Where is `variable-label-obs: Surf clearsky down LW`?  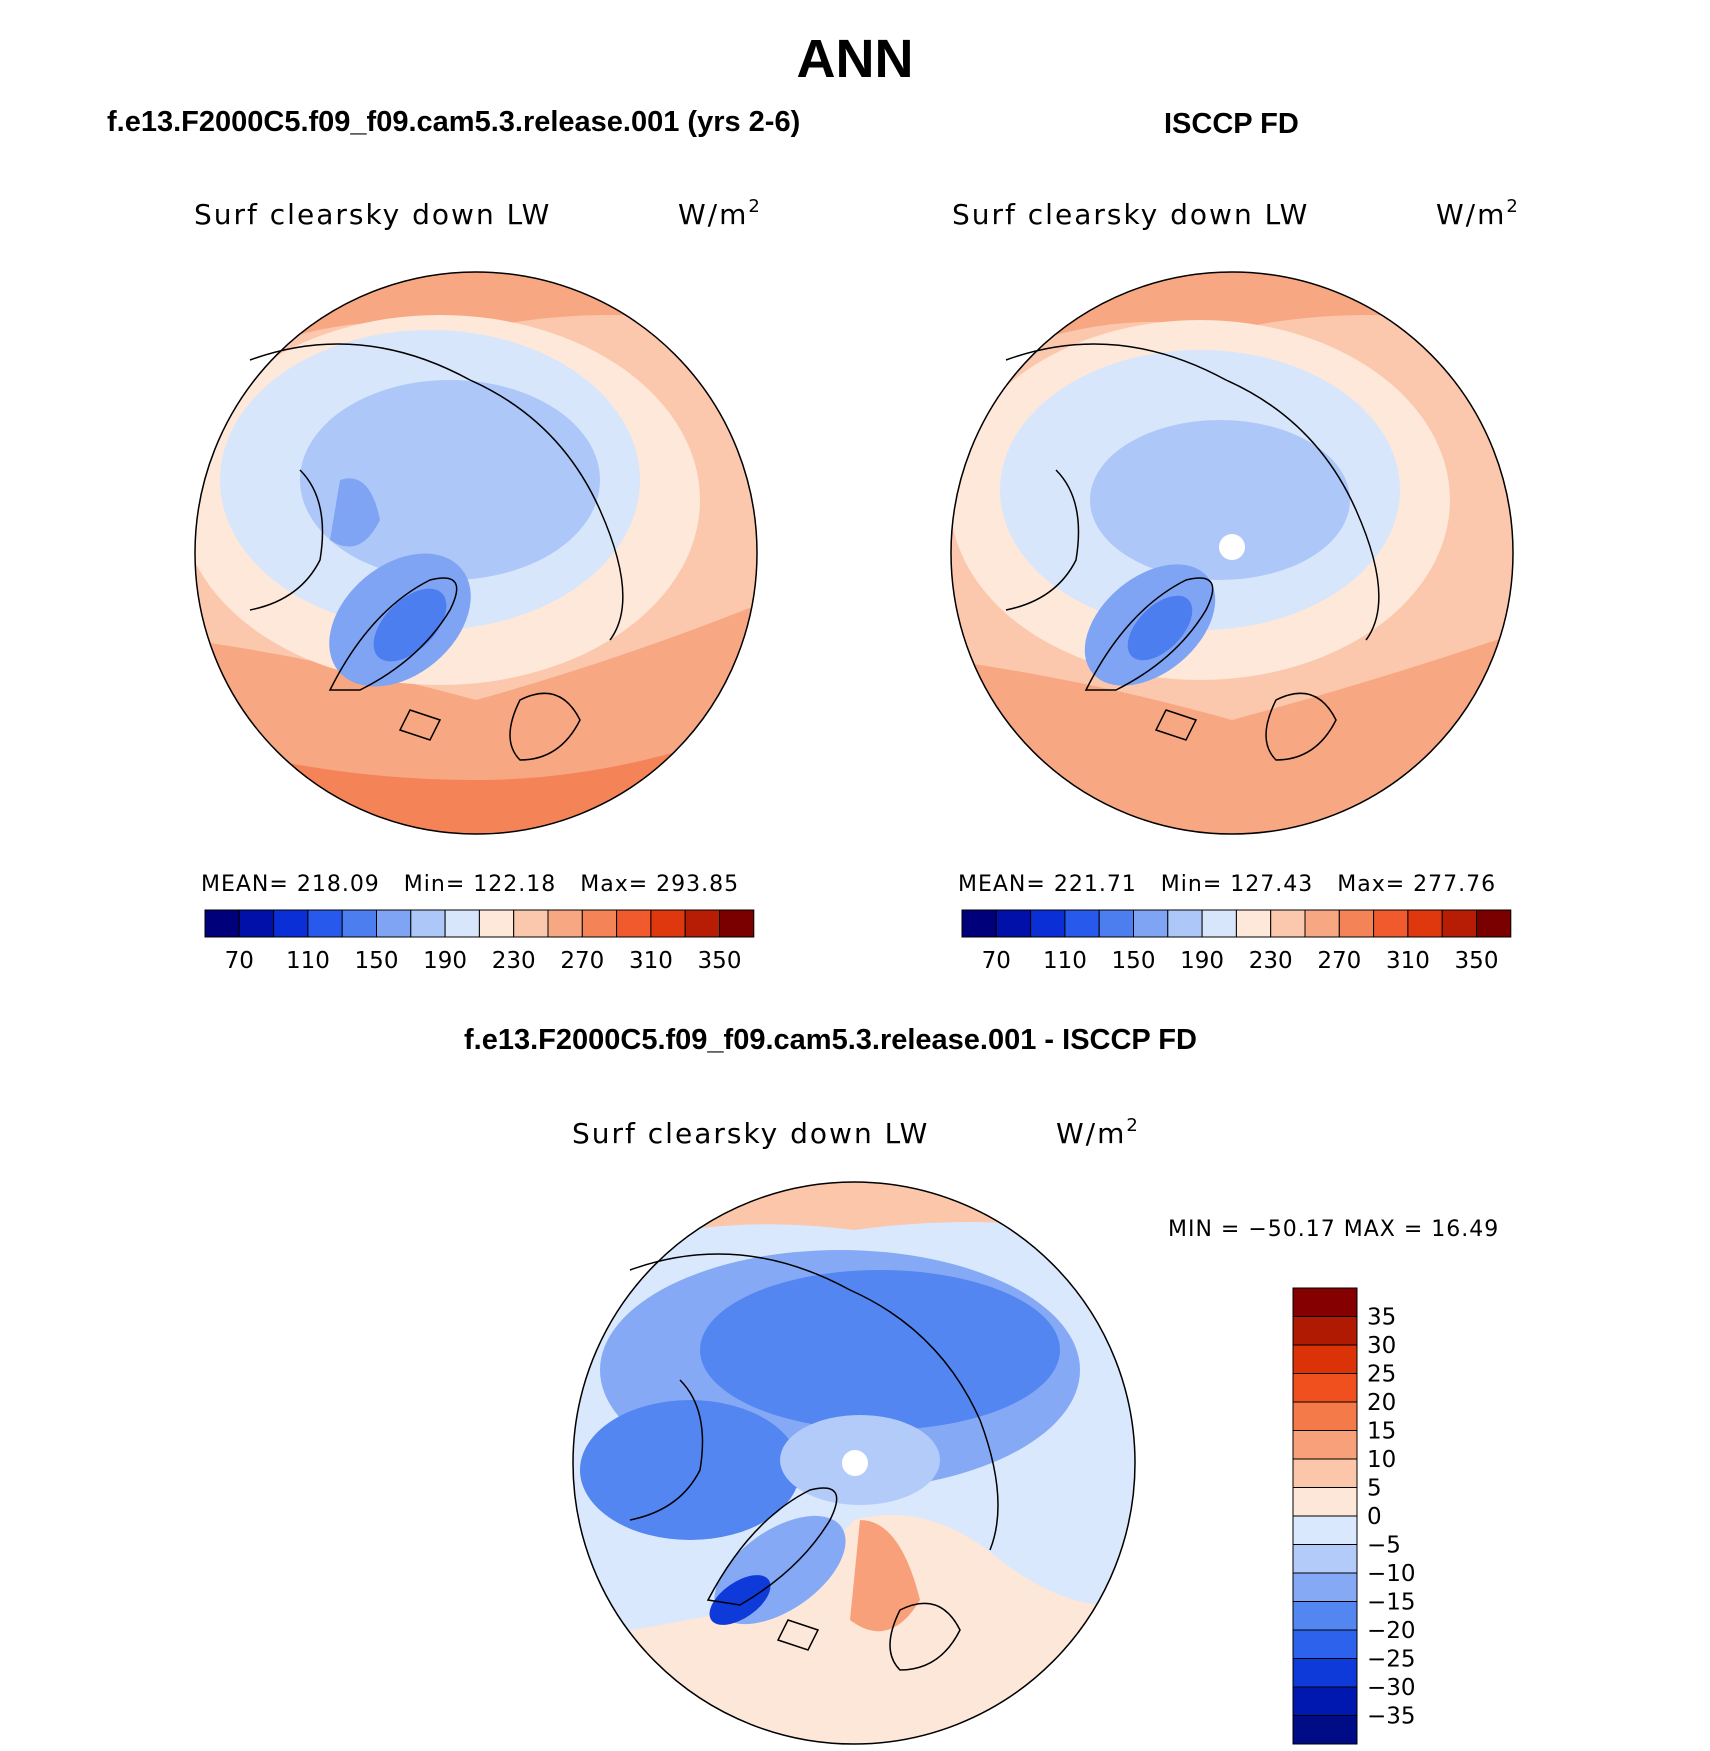 variable-label-obs: Surf clearsky down LW is located at coordinates (1131, 214).